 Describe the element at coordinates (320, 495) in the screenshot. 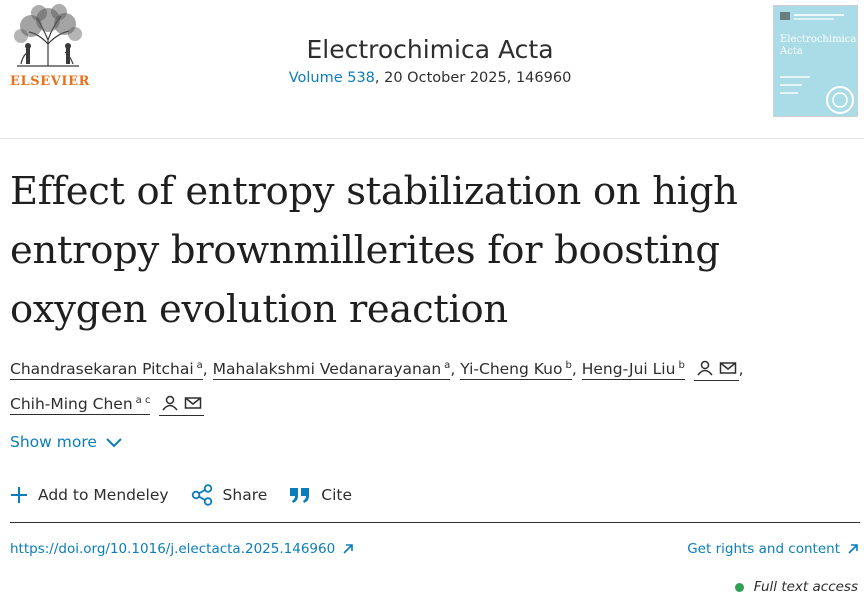

I see `cite-button: Cite` at that location.